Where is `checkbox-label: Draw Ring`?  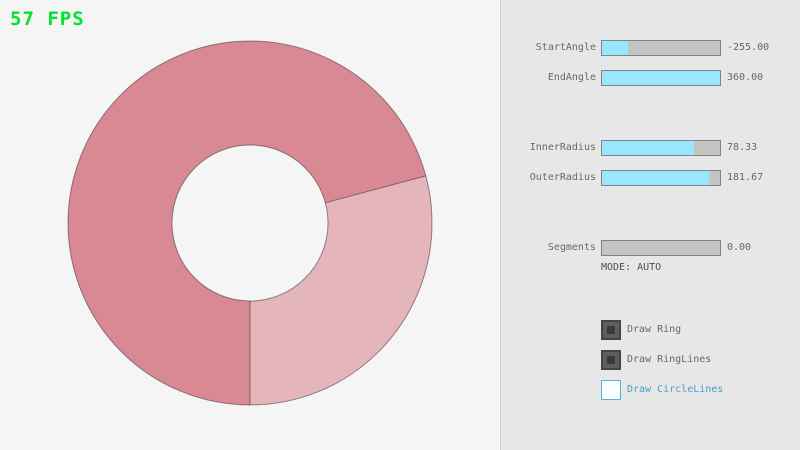 checkbox-label: Draw Ring is located at coordinates (654, 329).